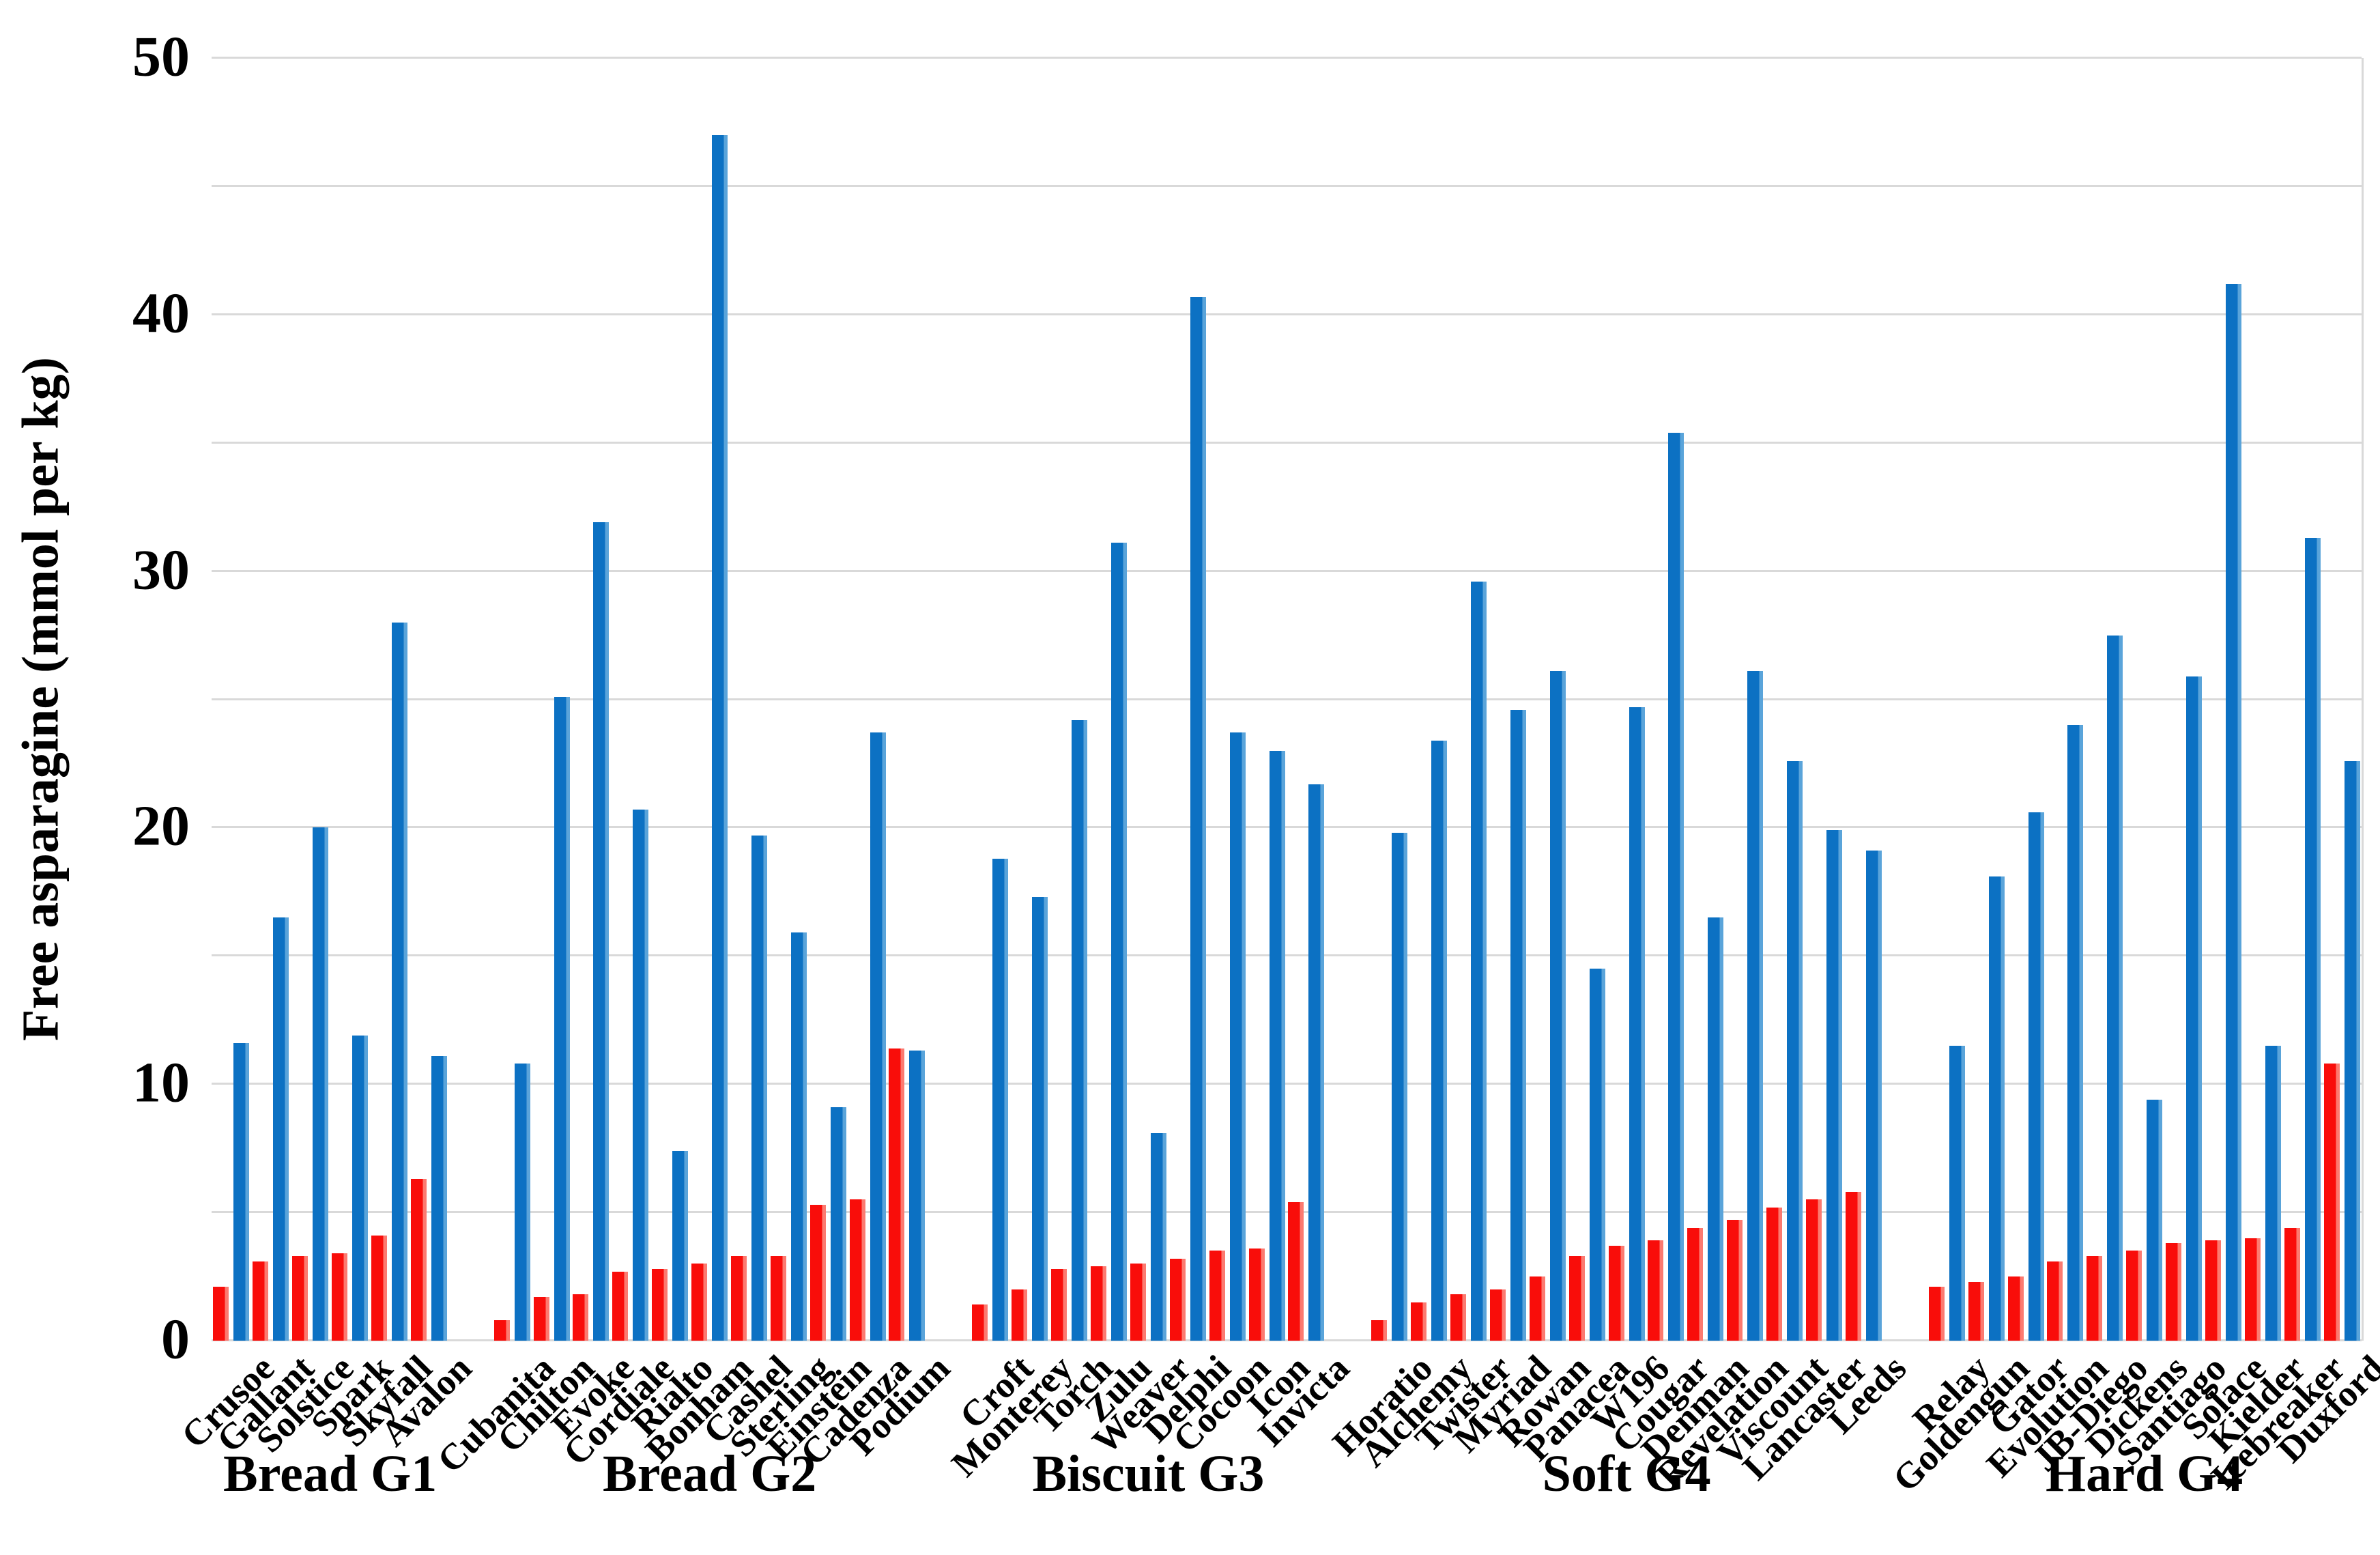 The image size is (2380, 1555). What do you see at coordinates (281, 1129) in the screenshot?
I see `bar-blue-gallant` at bounding box center [281, 1129].